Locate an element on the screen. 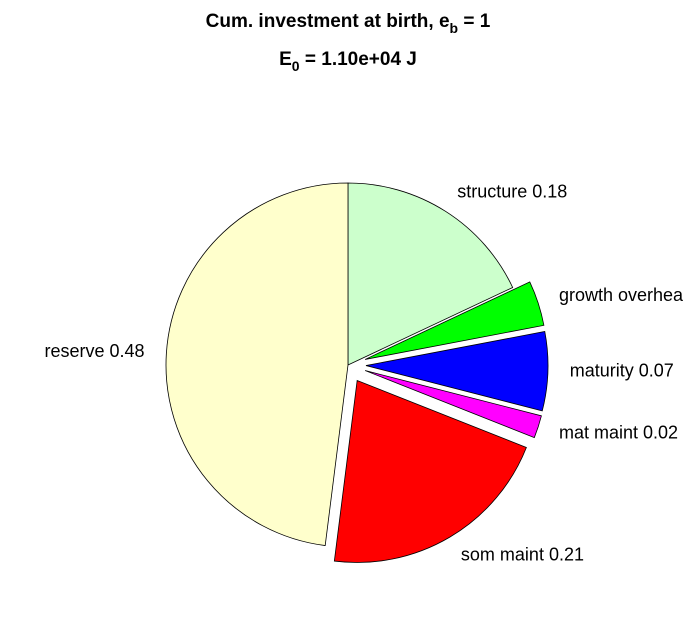 The image size is (696, 618). slice-label: maturity 0.07 is located at coordinates (622, 371).